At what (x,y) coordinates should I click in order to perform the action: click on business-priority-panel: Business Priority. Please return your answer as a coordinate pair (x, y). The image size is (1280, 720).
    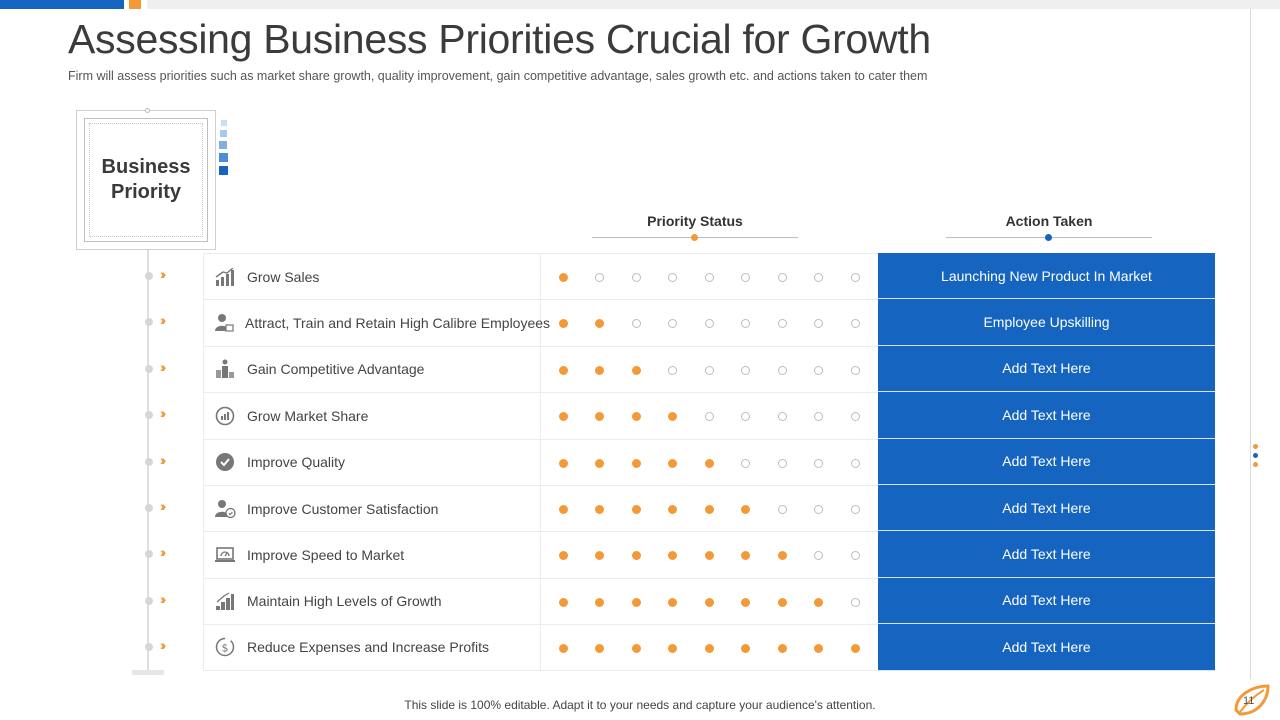
    Looking at the image, I should click on (146, 179).